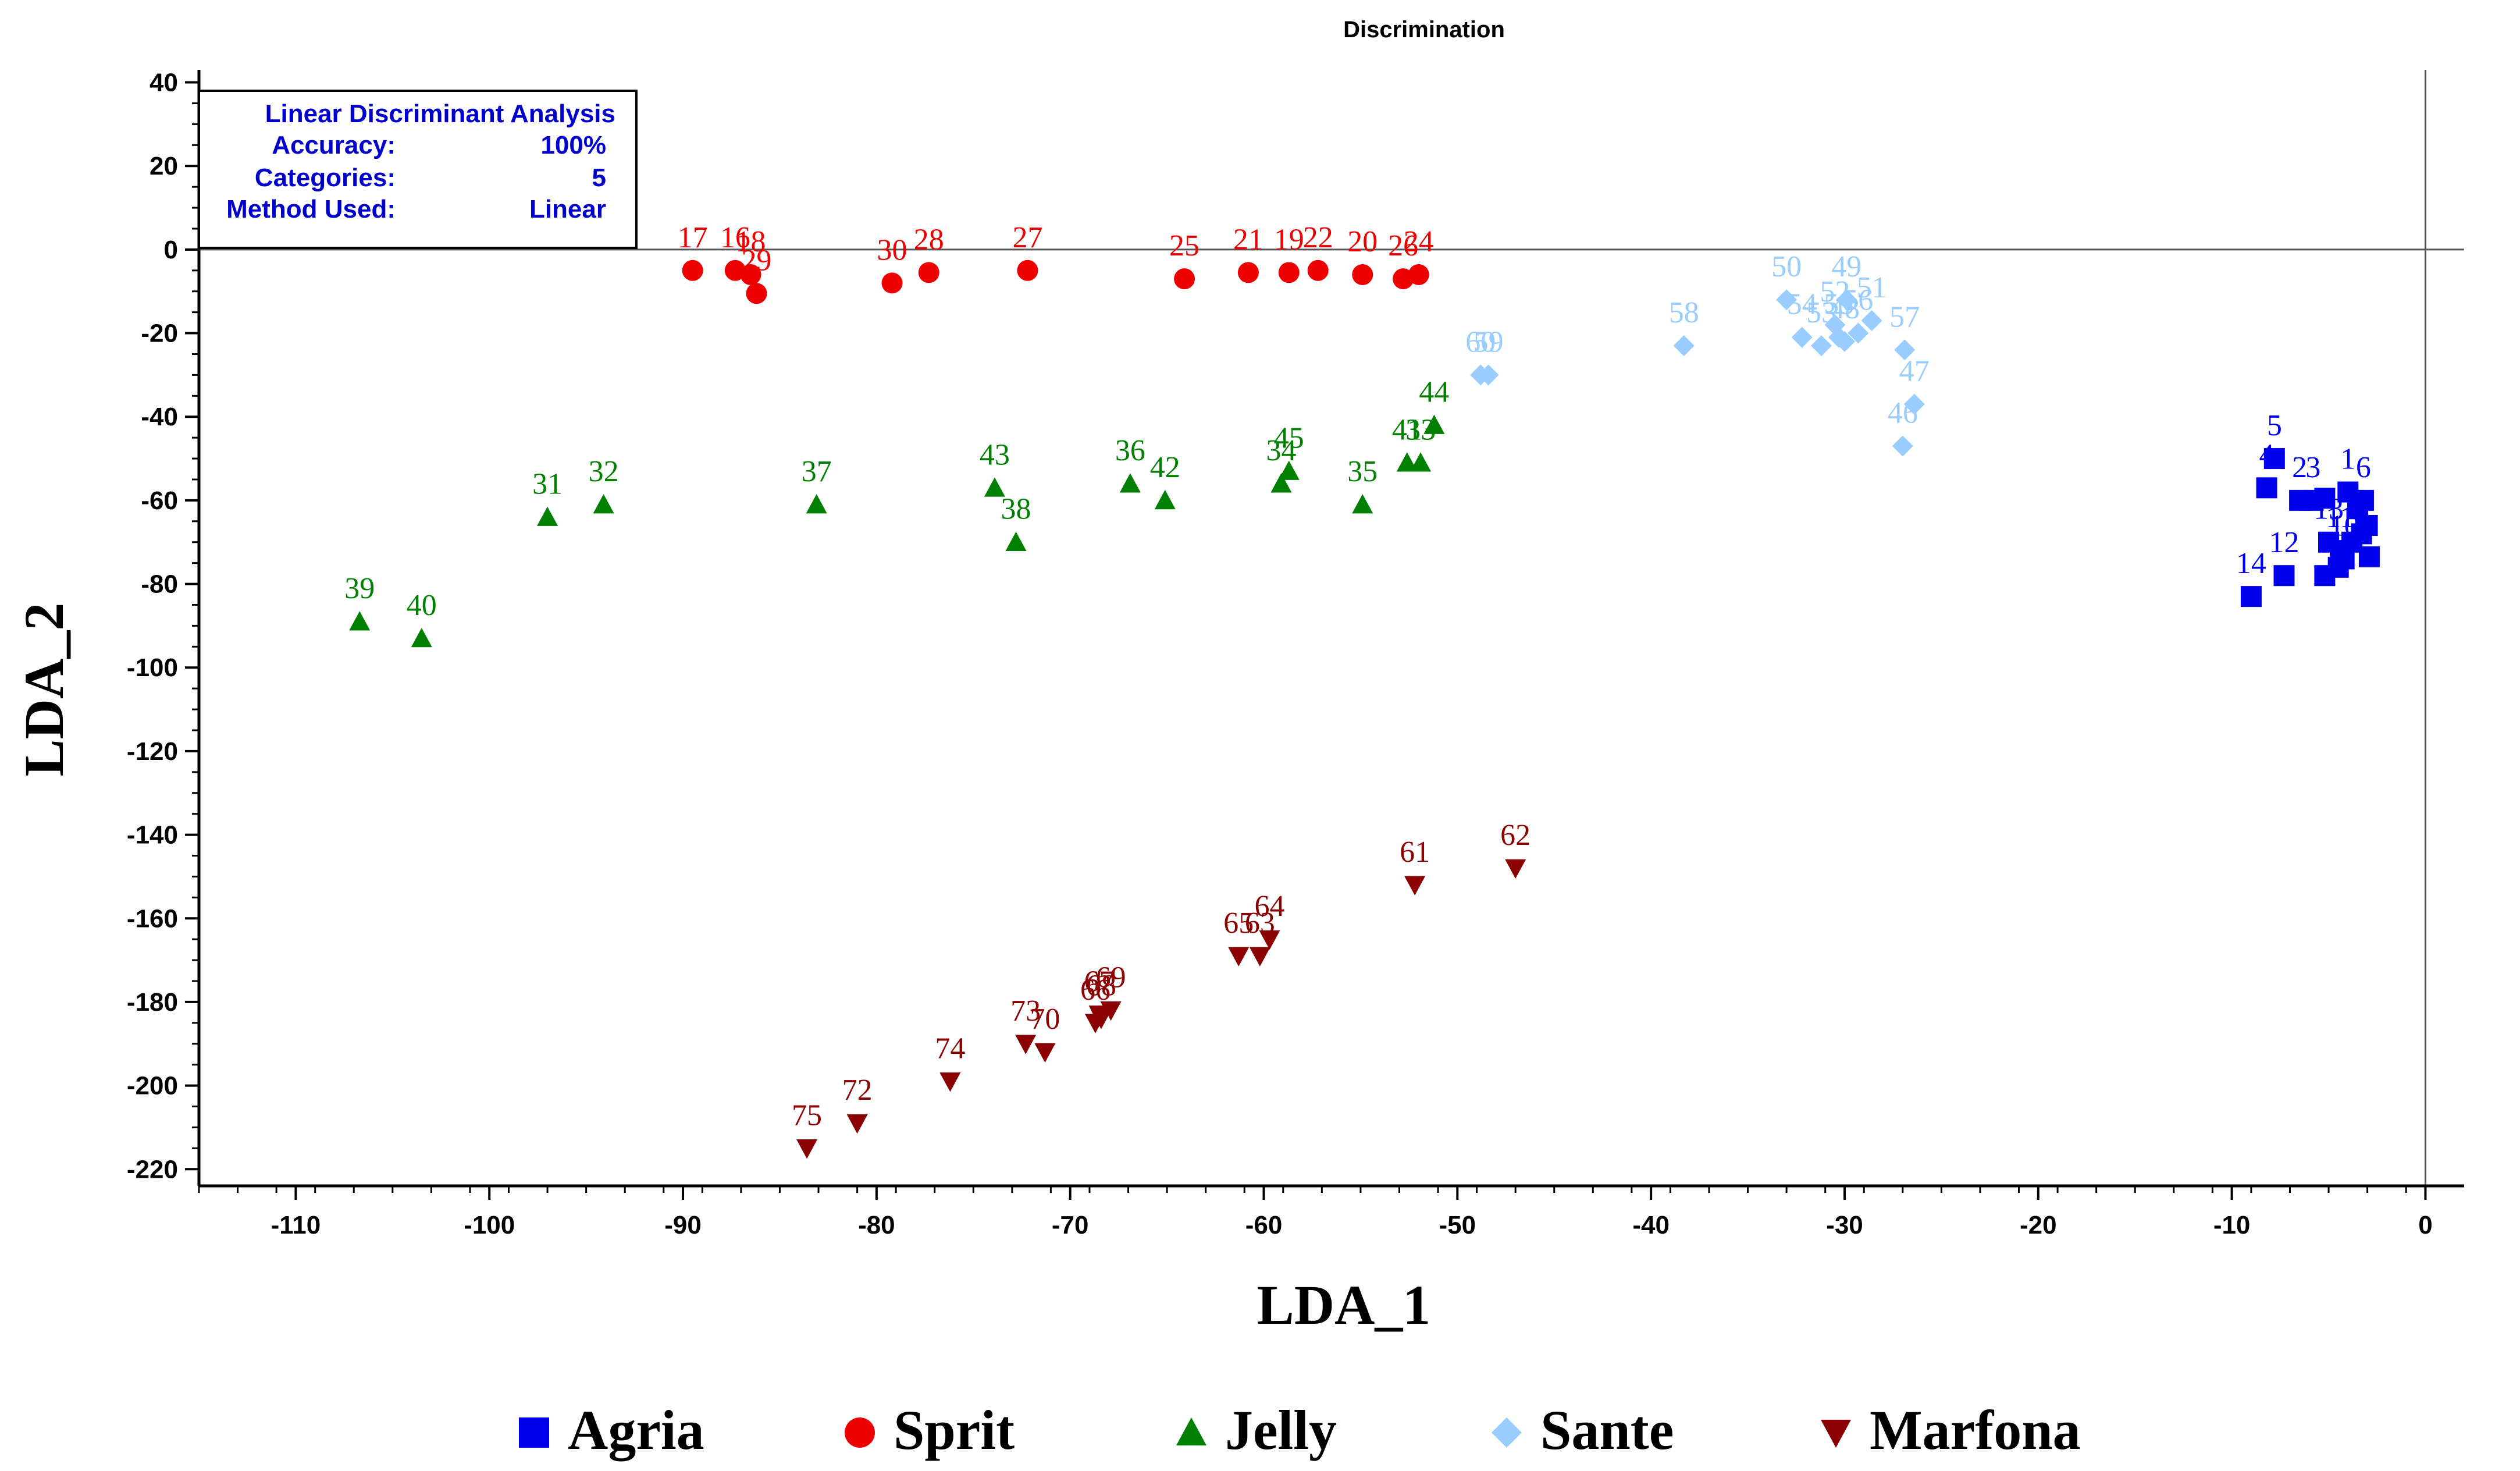  What do you see at coordinates (1458, 1225) in the screenshot?
I see `x-tick-label: -50` at bounding box center [1458, 1225].